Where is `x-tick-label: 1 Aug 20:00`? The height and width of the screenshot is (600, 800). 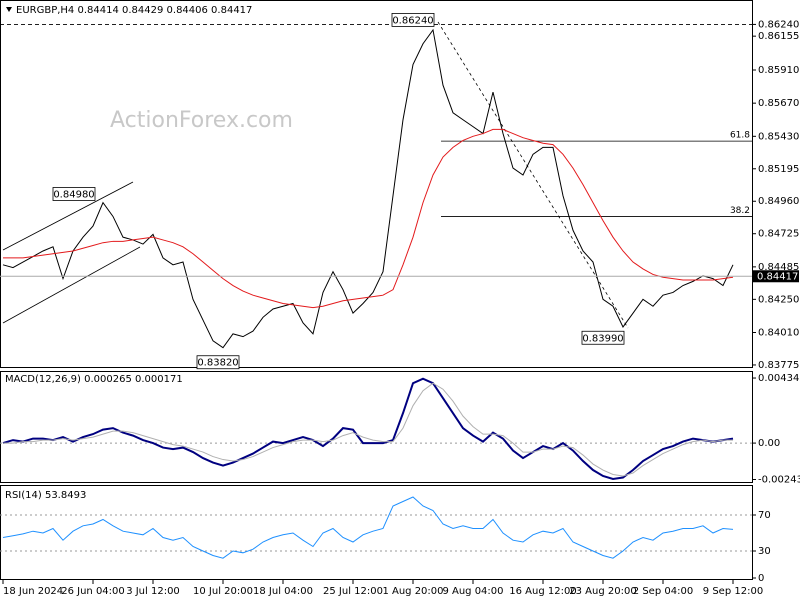
x-tick-label: 1 Aug 20:00 is located at coordinates (412, 591).